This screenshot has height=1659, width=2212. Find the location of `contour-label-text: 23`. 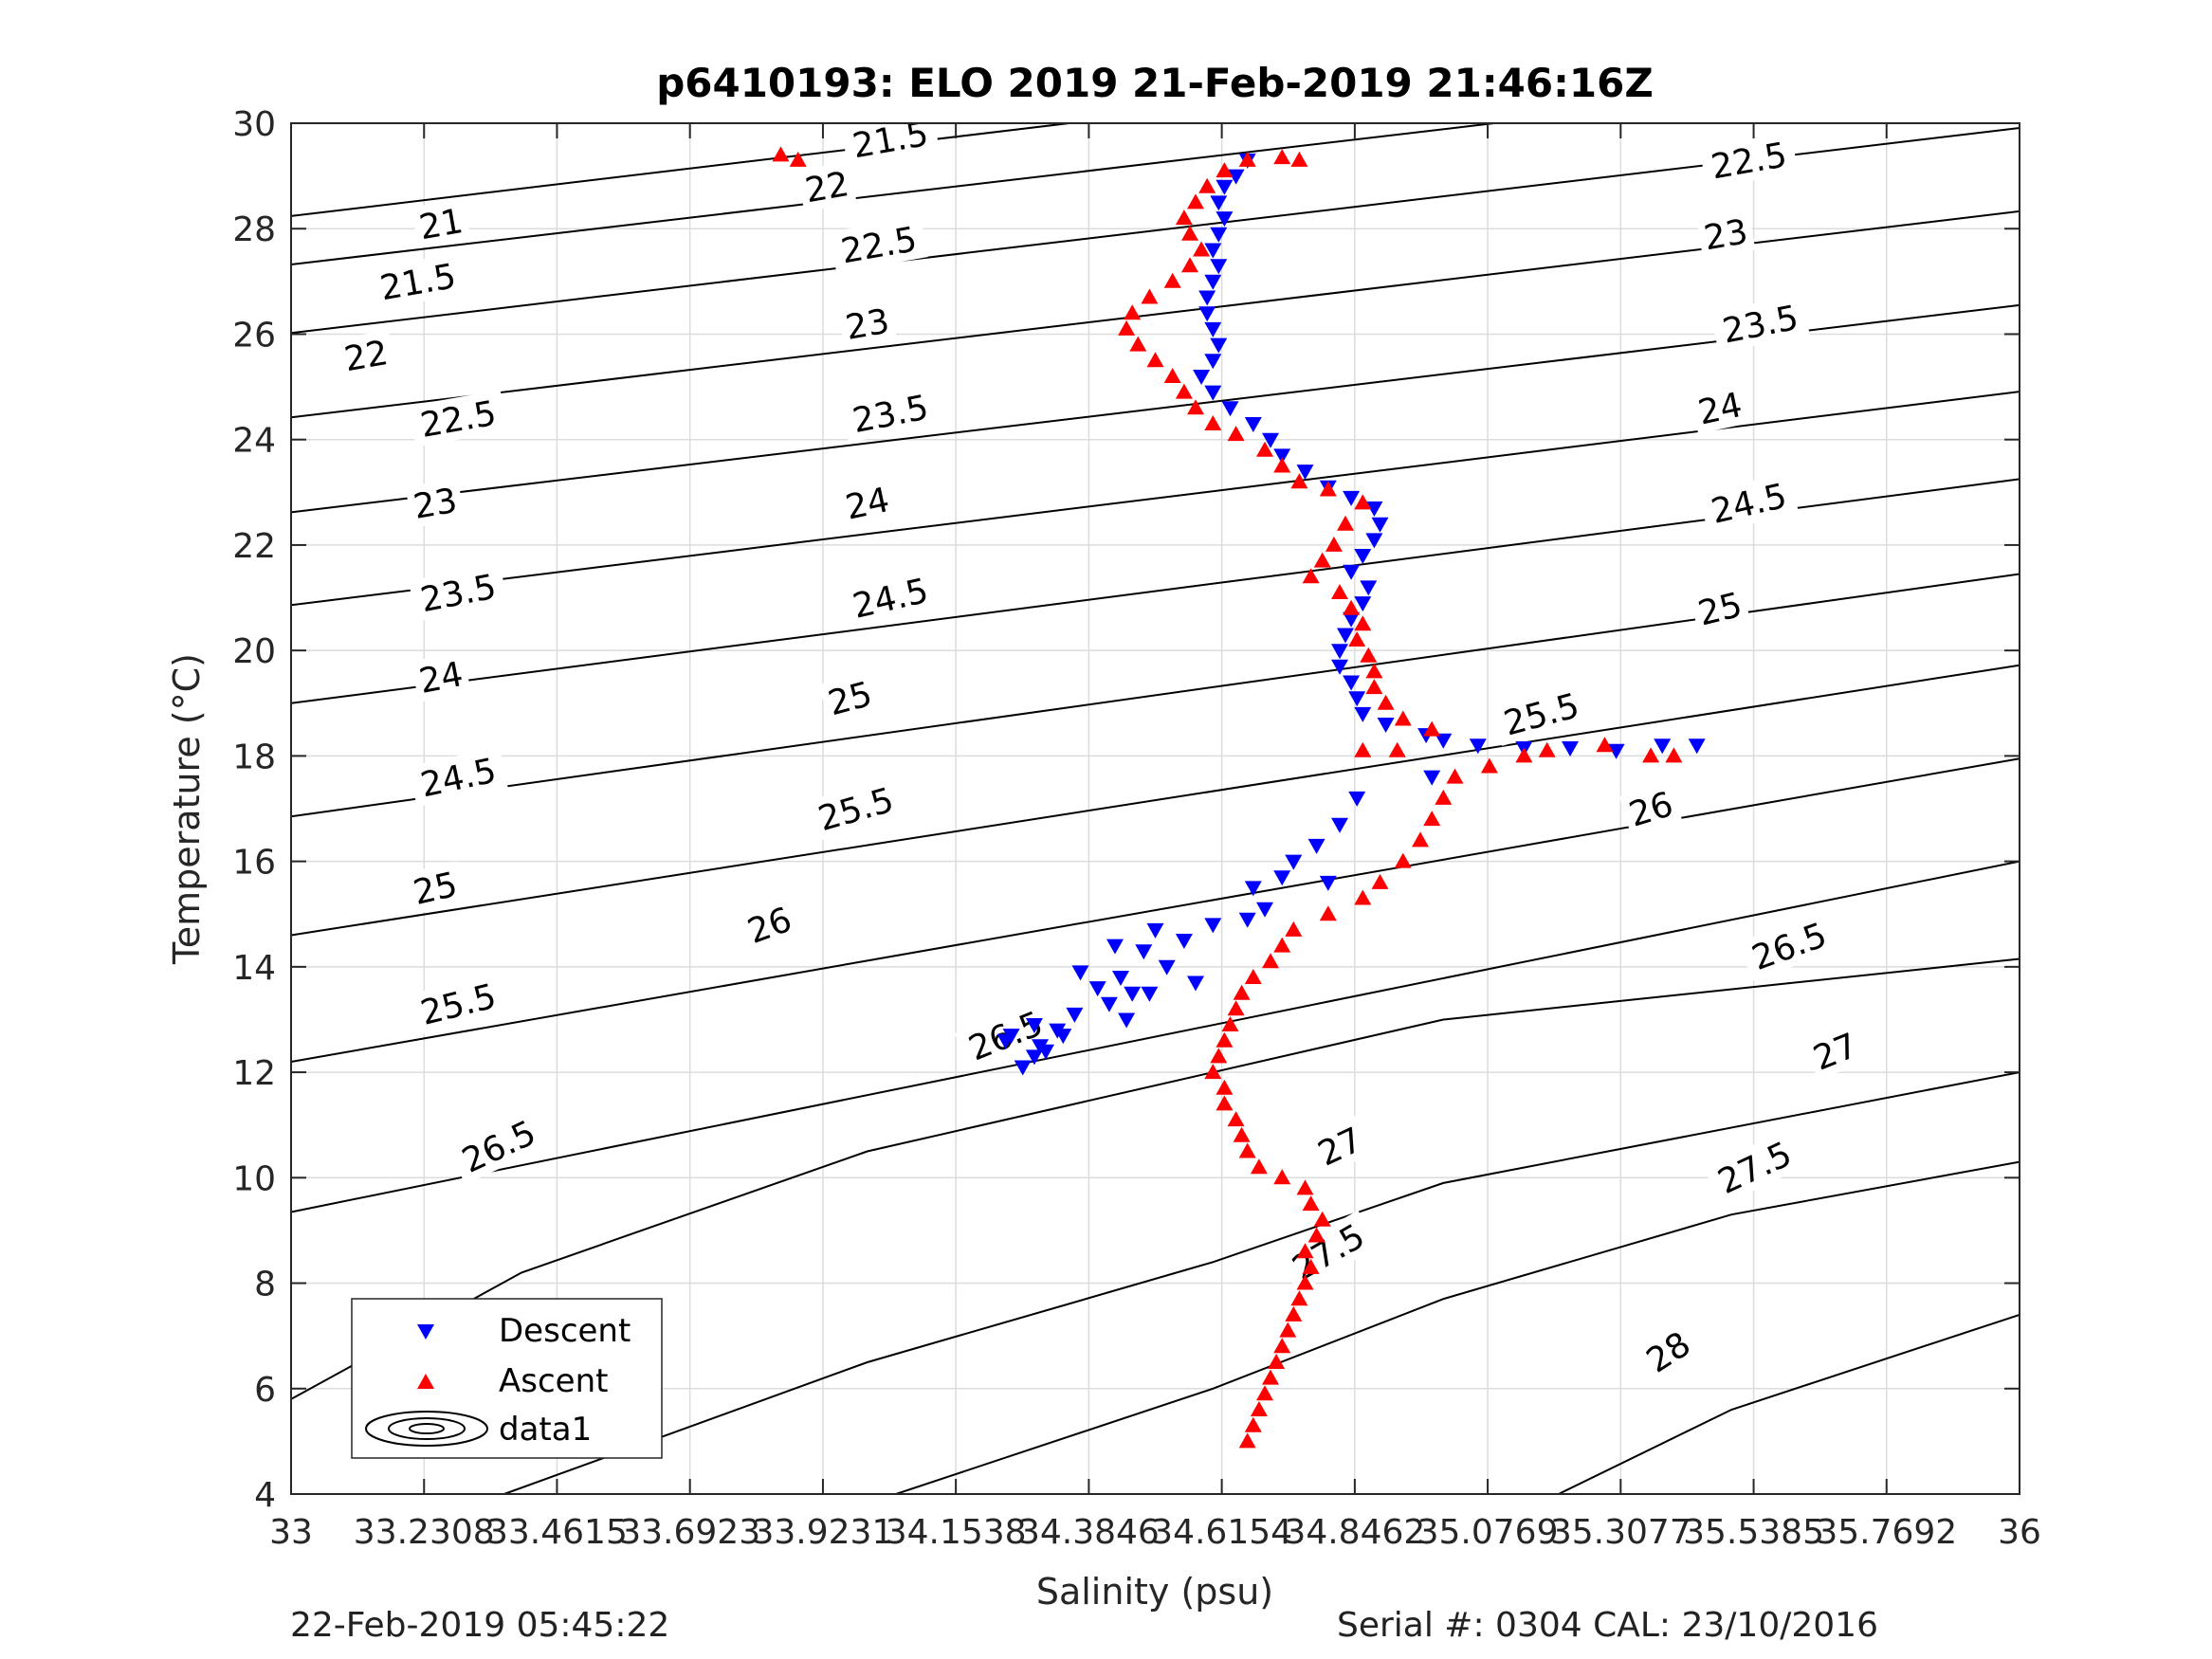

contour-label-text: 23 is located at coordinates (867, 325).